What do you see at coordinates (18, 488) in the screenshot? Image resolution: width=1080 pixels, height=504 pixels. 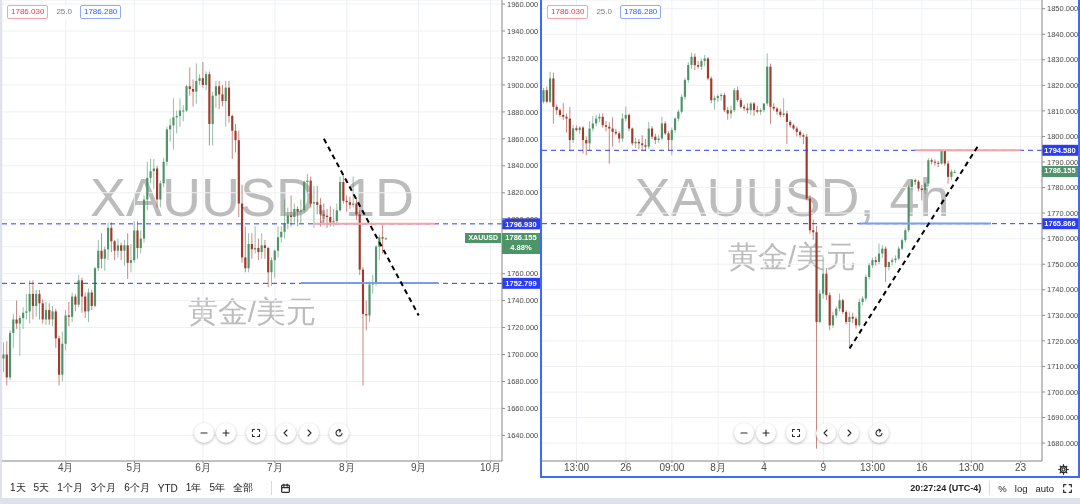 I see `text: 1天` at bounding box center [18, 488].